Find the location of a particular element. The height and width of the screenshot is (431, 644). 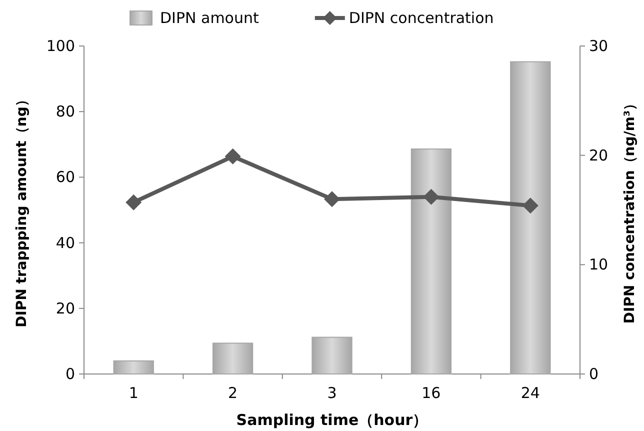

y2-tick-label: 20 is located at coordinates (598, 155).